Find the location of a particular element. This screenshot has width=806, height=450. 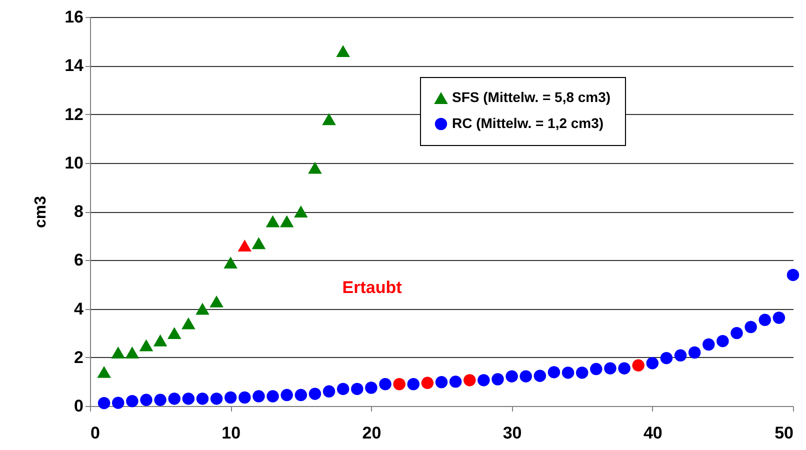

legend-label: RC (Mittelw. = 1,2 cm3) is located at coordinates (528, 123).